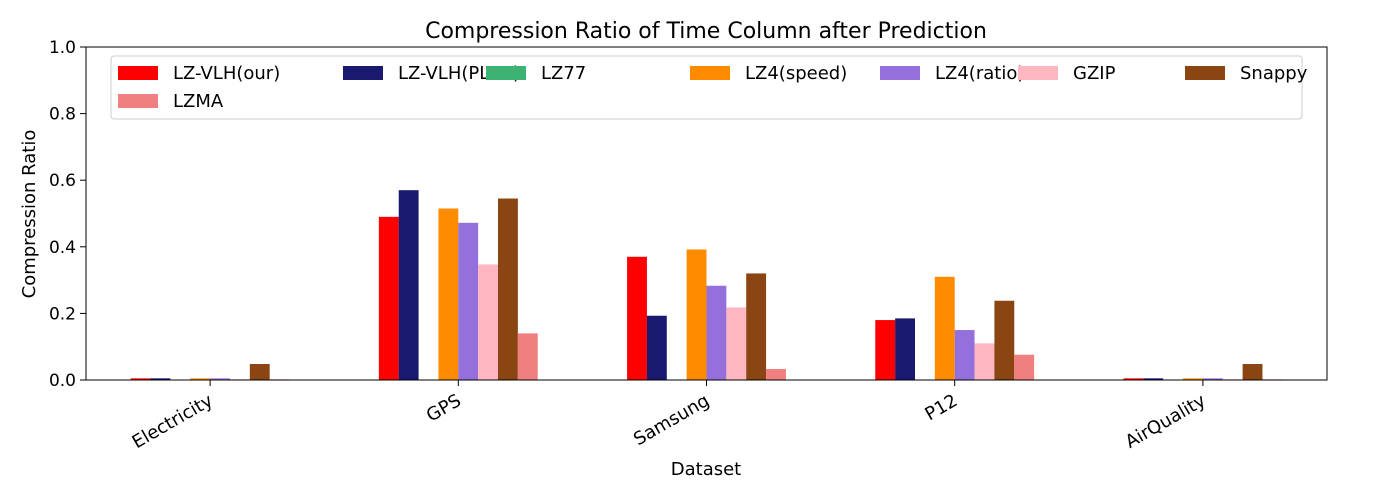 This screenshot has width=1400, height=500. I want to click on bar-lz-vlh-plus--gps, so click(408, 285).